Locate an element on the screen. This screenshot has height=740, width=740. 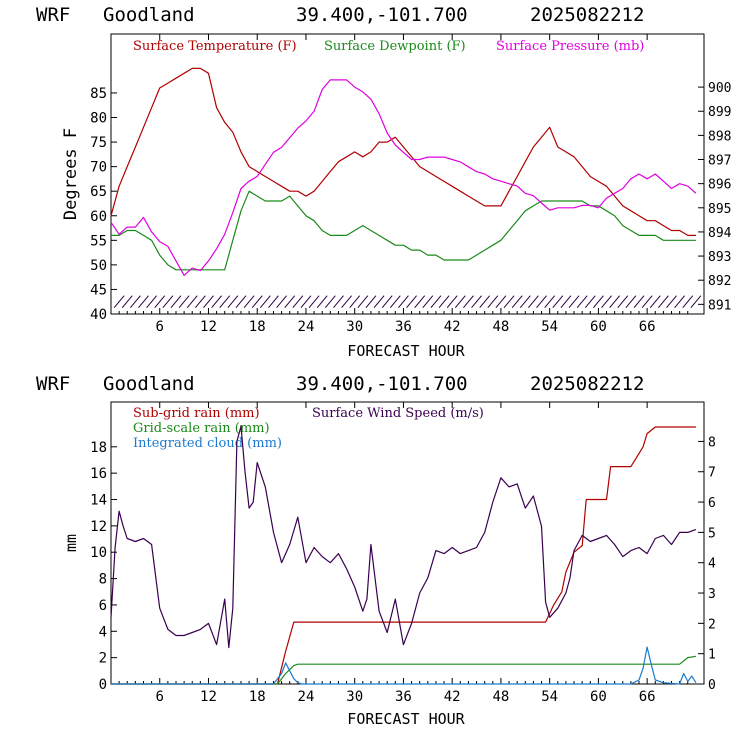
series-line-integrated-cloud-mm is located at coordinates (404, 665).